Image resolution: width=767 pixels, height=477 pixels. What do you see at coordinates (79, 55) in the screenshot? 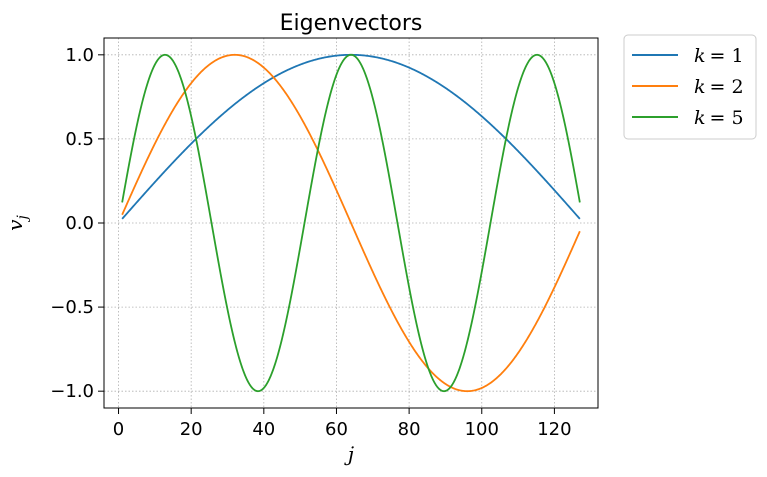
I see `y-tick-label: 1.0` at bounding box center [79, 55].